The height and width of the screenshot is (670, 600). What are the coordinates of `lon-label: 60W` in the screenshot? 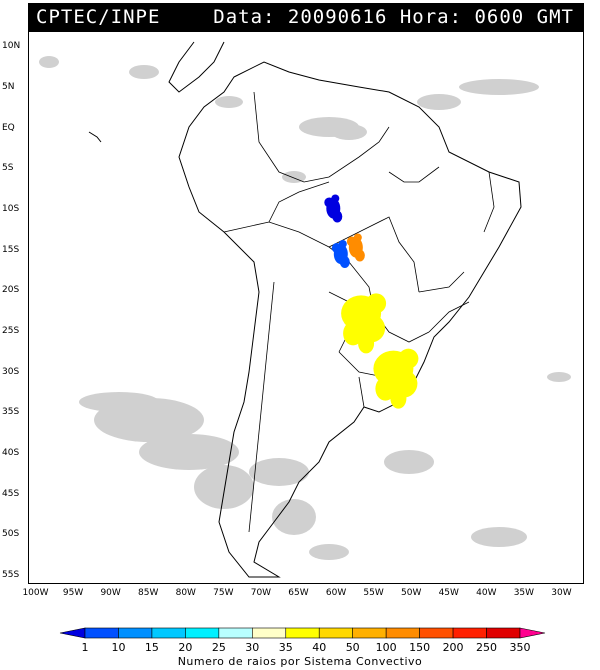 It's located at (336, 593).